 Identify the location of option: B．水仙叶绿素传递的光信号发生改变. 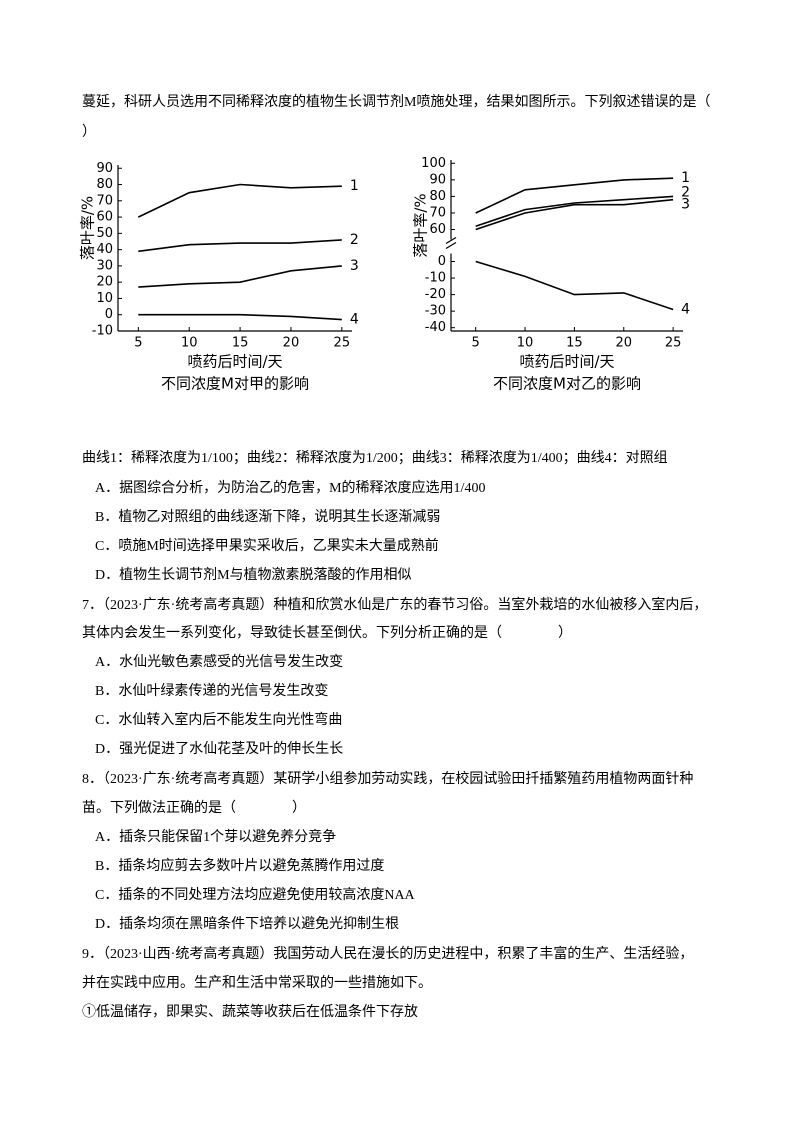
(212, 691).